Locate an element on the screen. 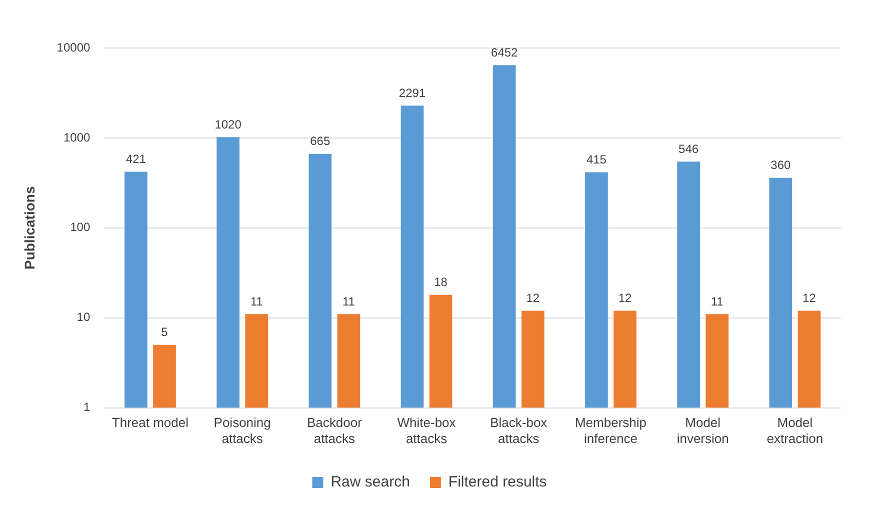  data-label: 2291 is located at coordinates (412, 93).